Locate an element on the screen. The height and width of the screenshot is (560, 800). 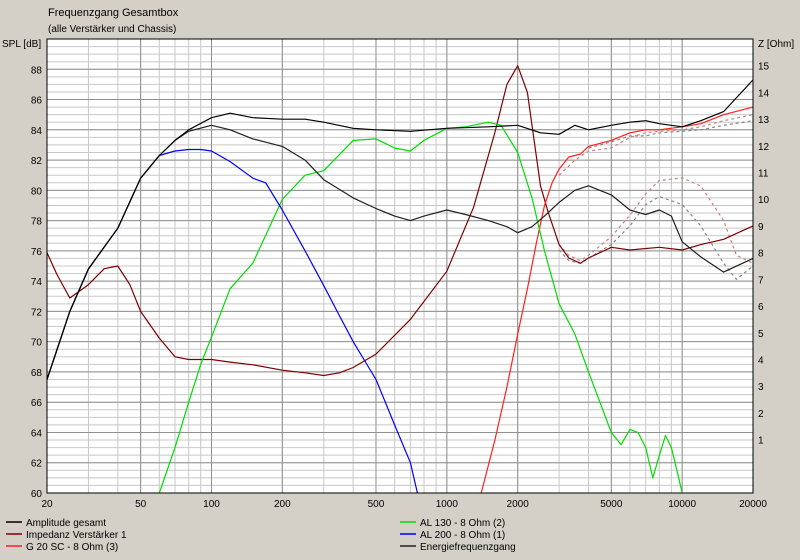
y-tick-label: 62 is located at coordinates (37, 464).